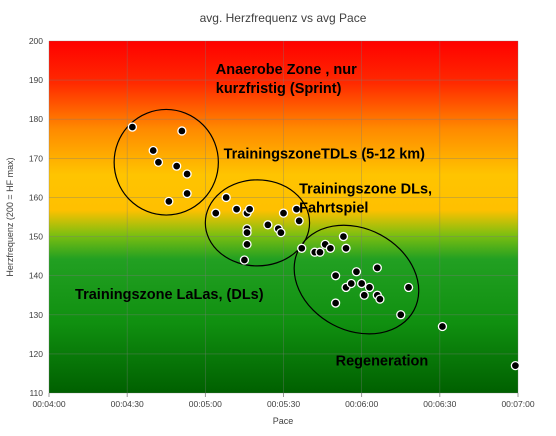 Image resolution: width=556 pixels, height=436 pixels. Describe the element at coordinates (365, 190) in the screenshot. I see `zone-label-line: Trainingszone DLs,` at that location.